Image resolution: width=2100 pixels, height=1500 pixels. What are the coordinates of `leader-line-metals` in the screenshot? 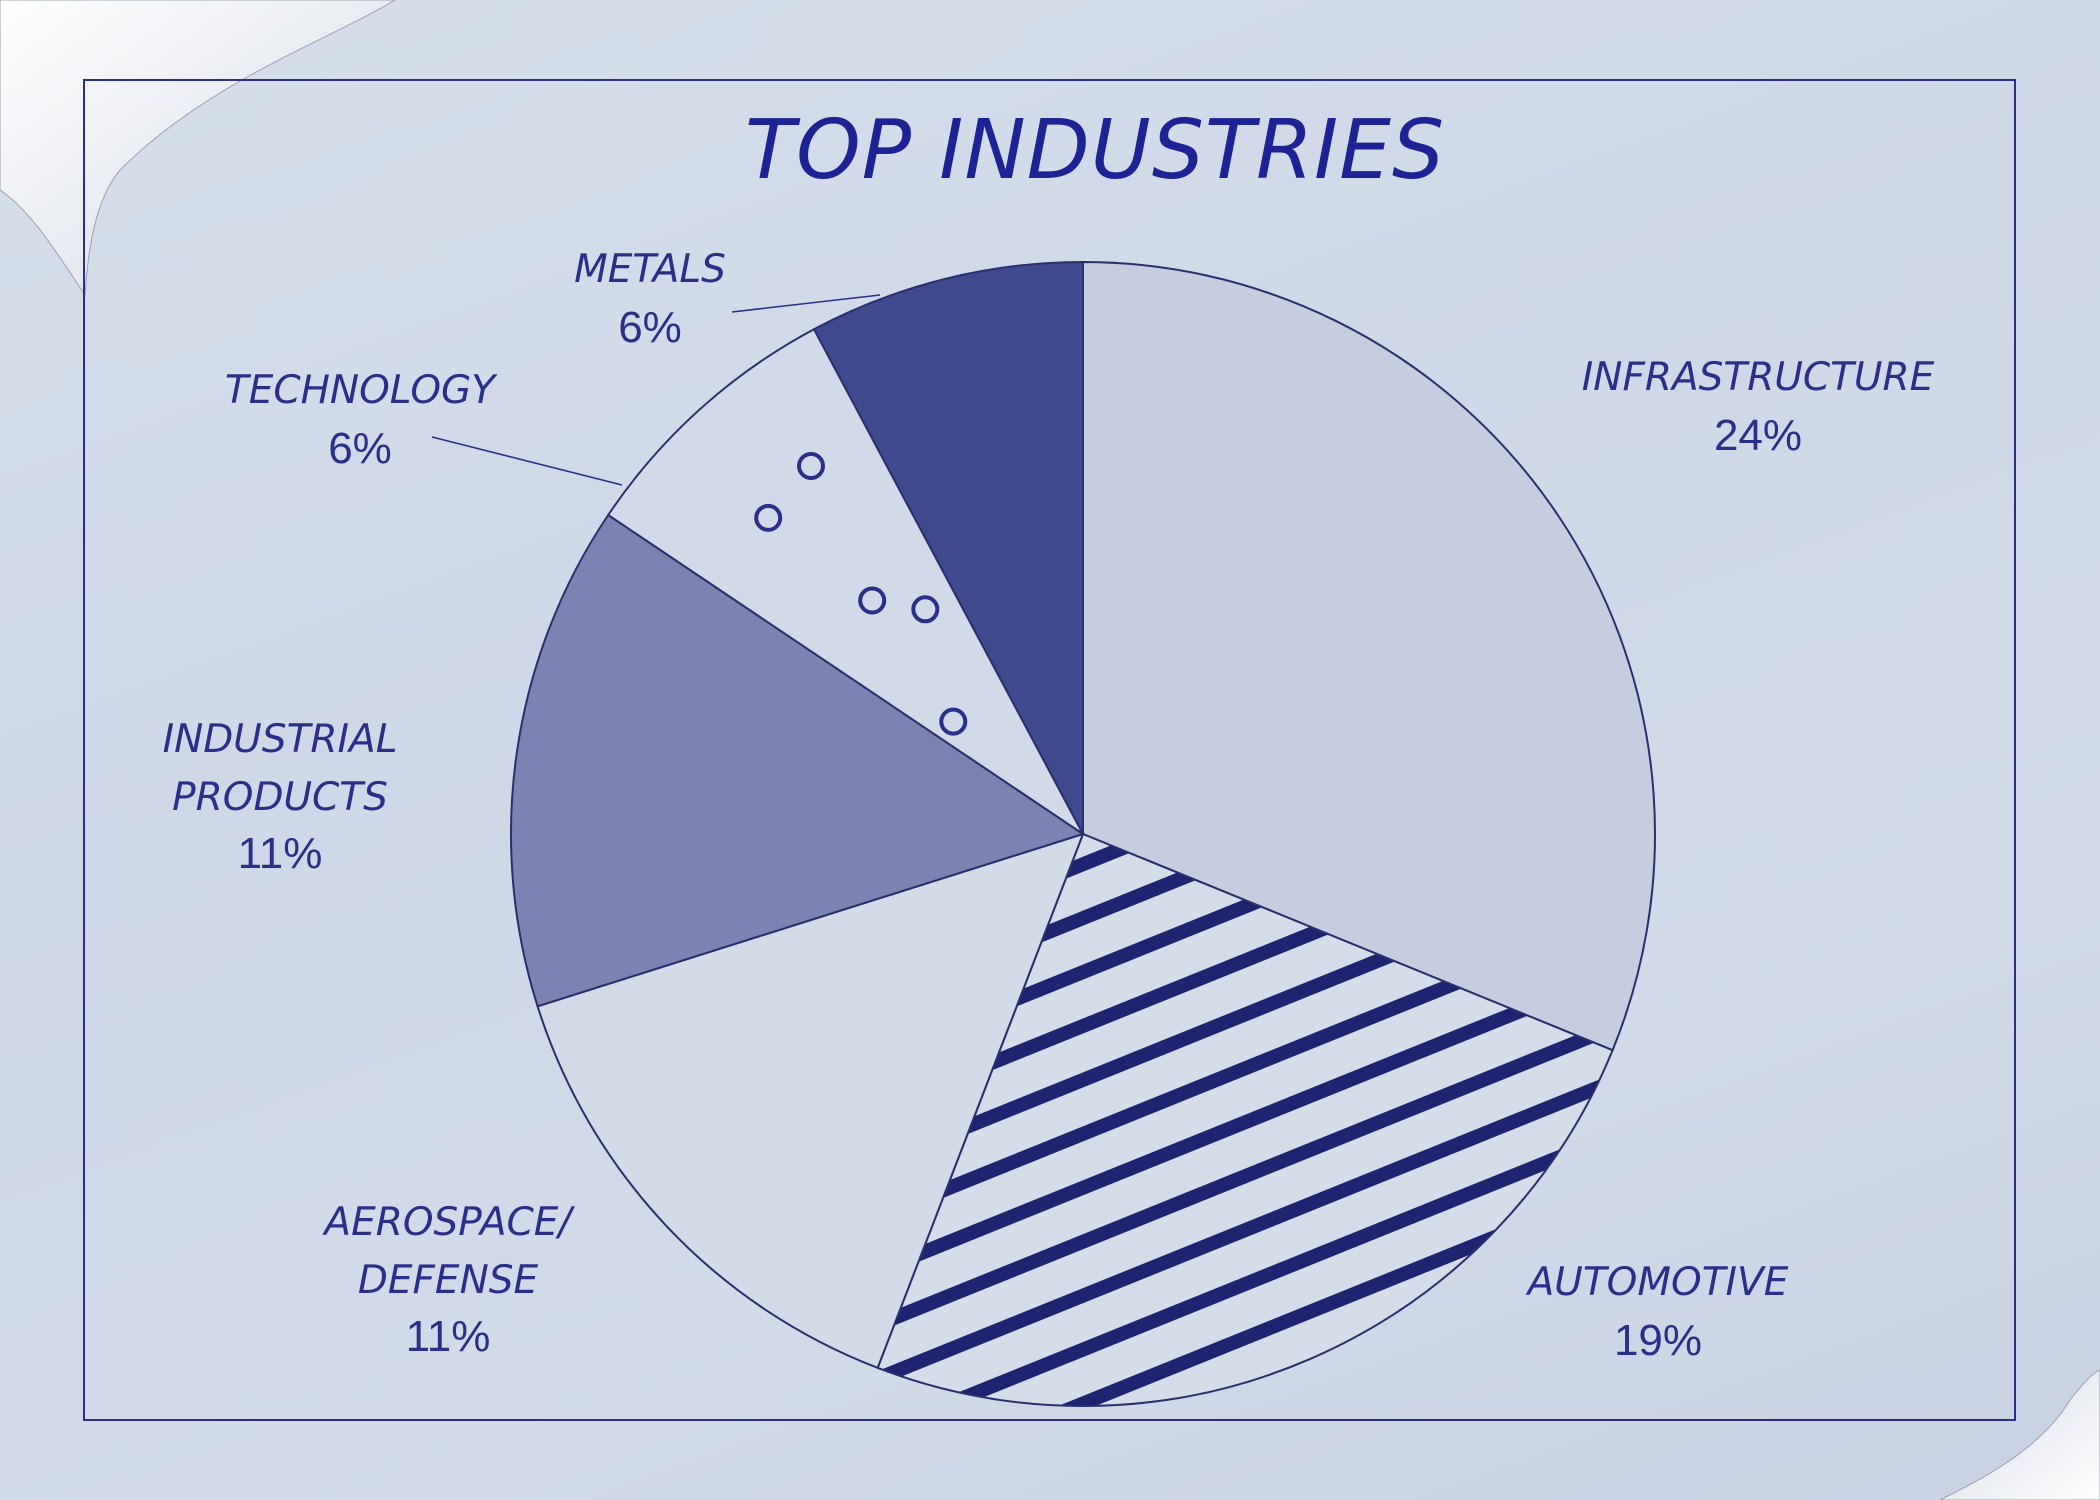 It's located at (806, 303).